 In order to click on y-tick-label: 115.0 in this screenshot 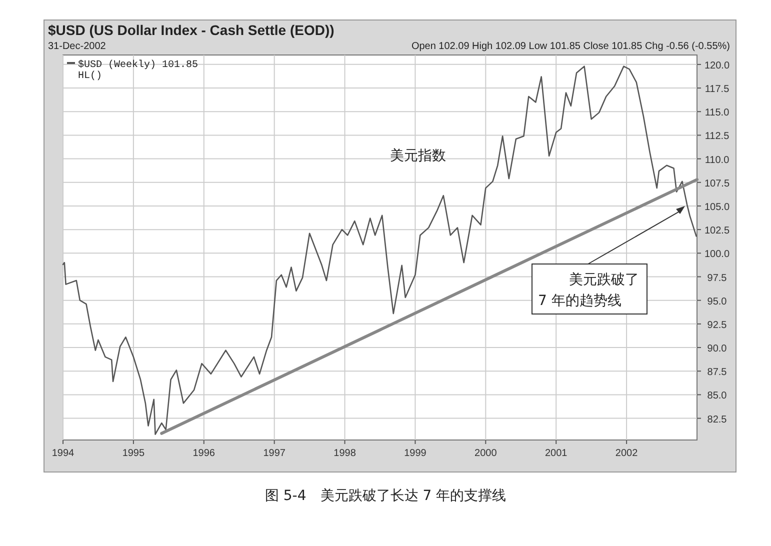, I will do `click(717, 113)`.